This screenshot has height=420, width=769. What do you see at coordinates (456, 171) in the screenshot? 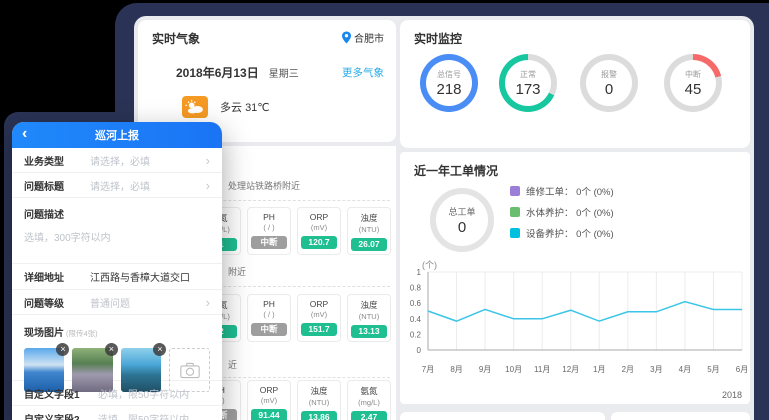
I see `workorders-title: 近一年工单情况` at bounding box center [456, 171].